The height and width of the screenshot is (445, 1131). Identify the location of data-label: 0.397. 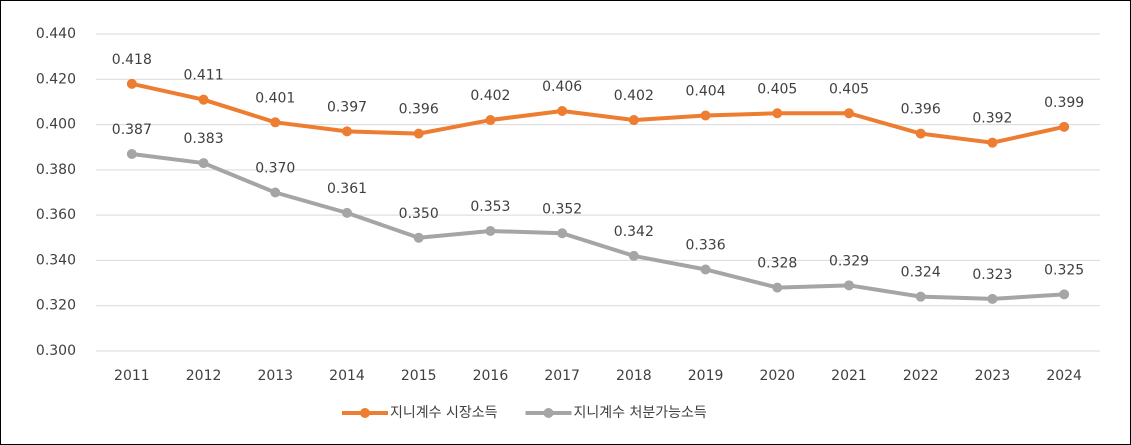
(347, 107).